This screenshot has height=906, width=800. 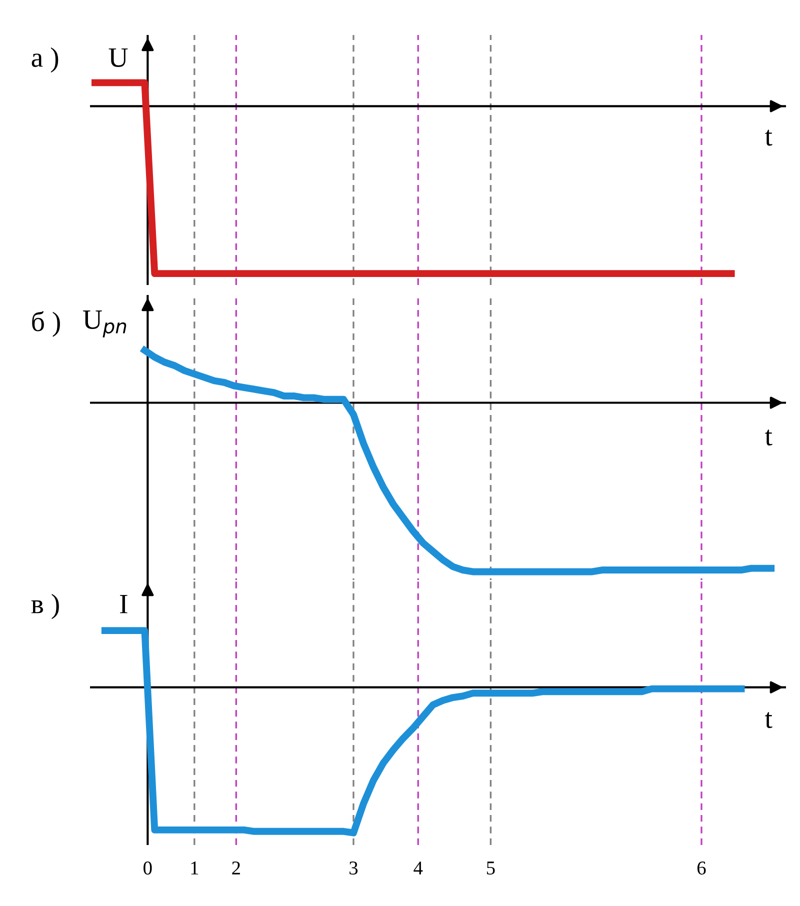 I want to click on chart-title: б ), so click(x=46, y=324).